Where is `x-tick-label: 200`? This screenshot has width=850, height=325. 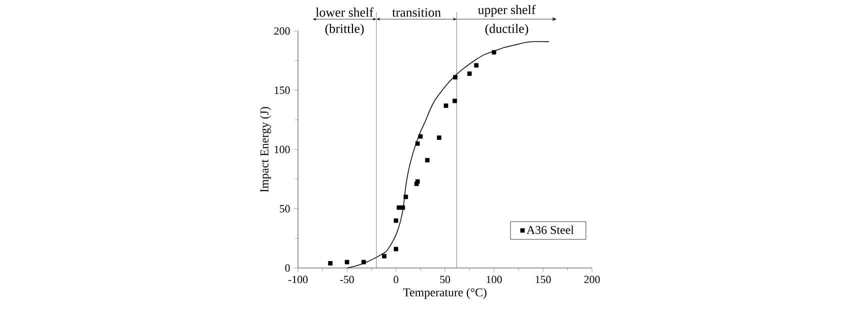
x-tick-label: 200 is located at coordinates (592, 280).